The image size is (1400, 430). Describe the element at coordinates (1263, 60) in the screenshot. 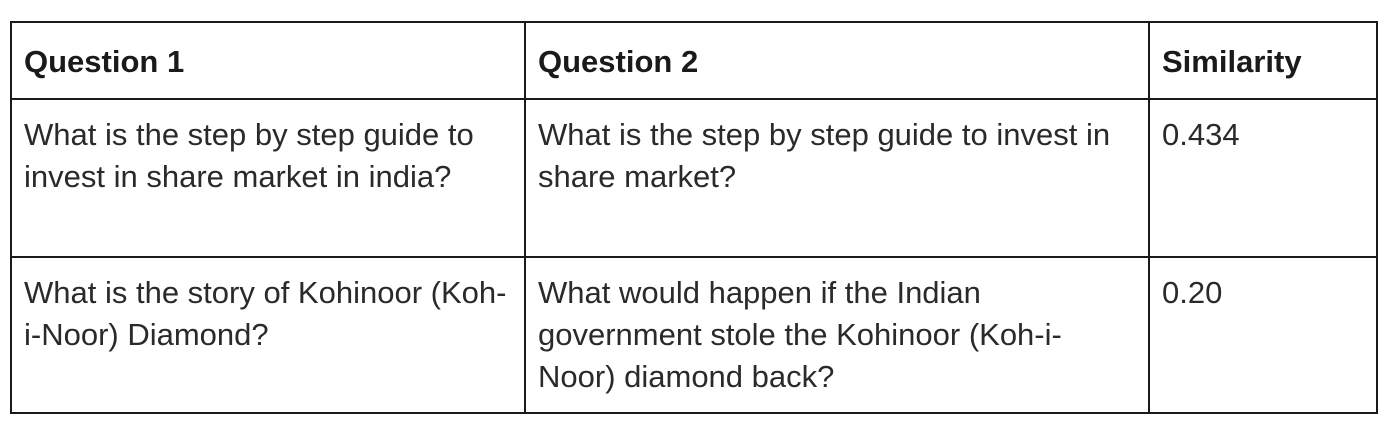

I see `header-similarity: Similarity` at that location.